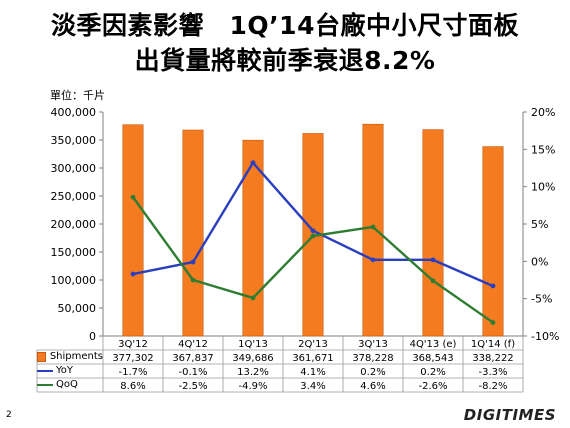 This screenshot has width=570, height=428. Describe the element at coordinates (252, 358) in the screenshot. I see `table-value-shipments: 349,686` at that location.